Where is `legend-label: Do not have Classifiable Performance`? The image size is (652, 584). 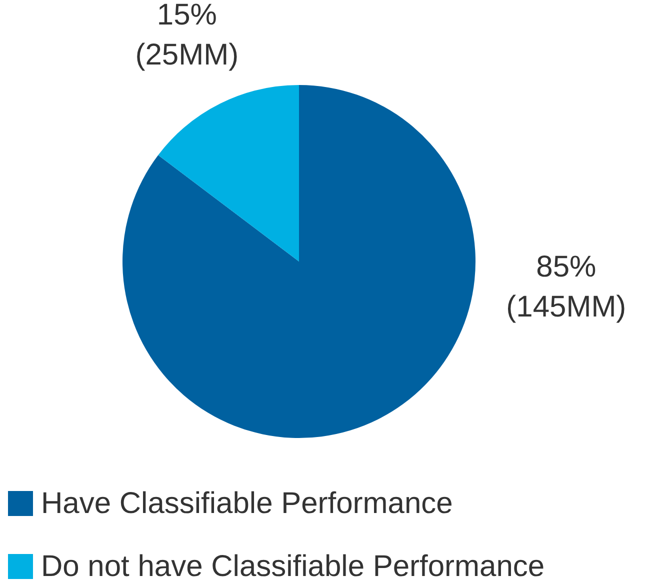
legend-label: Do not have Classifiable Performance is located at coordinates (293, 567).